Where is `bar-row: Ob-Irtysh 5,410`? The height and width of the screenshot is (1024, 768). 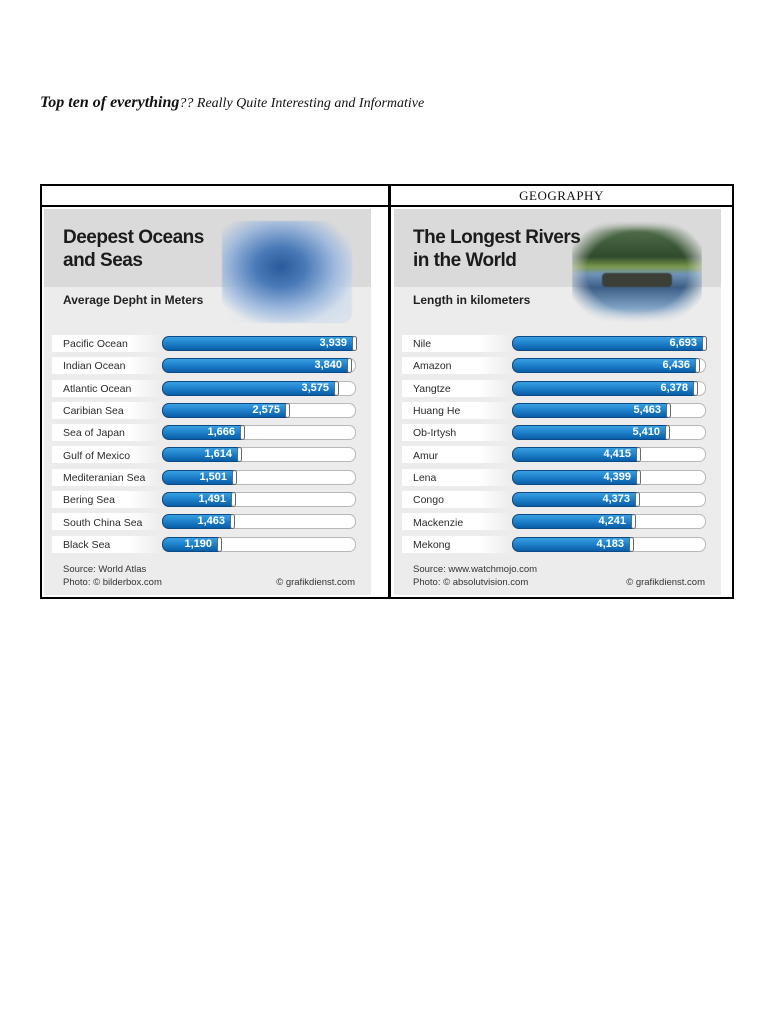 bar-row: Ob-Irtysh 5,410 is located at coordinates (557, 433).